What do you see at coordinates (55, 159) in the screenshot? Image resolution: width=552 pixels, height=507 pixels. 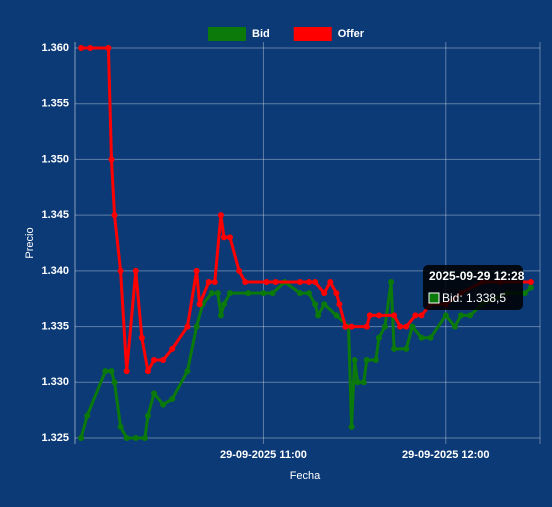 I see `y-tick-label: 1.350` at bounding box center [55, 159].